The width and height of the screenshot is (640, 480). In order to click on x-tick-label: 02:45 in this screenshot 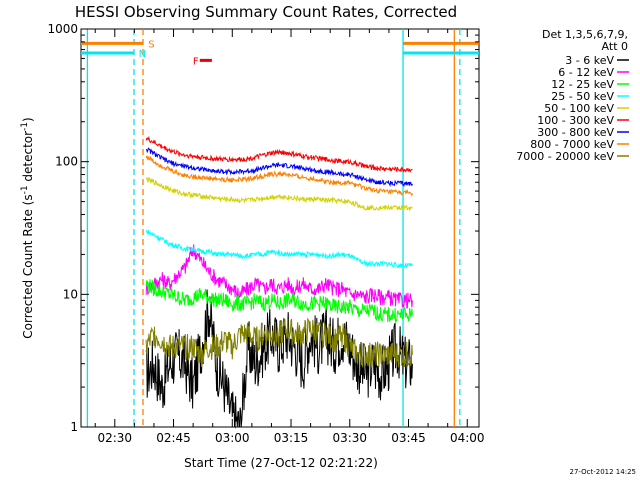, I will do `click(173, 438)`.